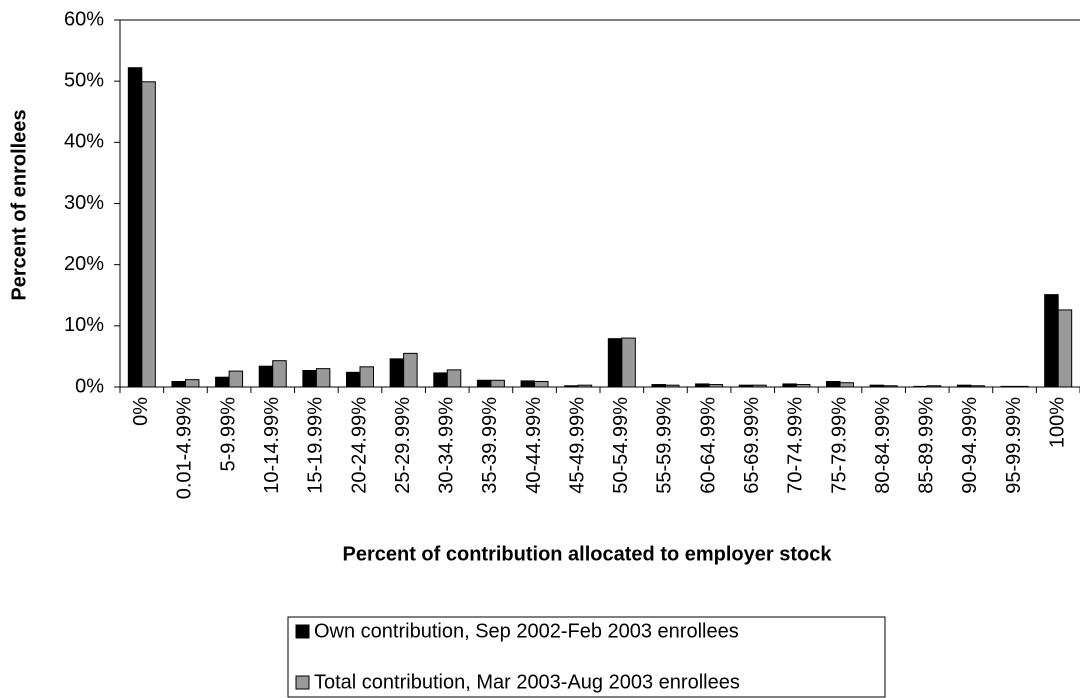 This screenshot has height=698, width=1080. Describe the element at coordinates (272, 445) in the screenshot. I see `x-tick-label: 10-14.99%` at that location.